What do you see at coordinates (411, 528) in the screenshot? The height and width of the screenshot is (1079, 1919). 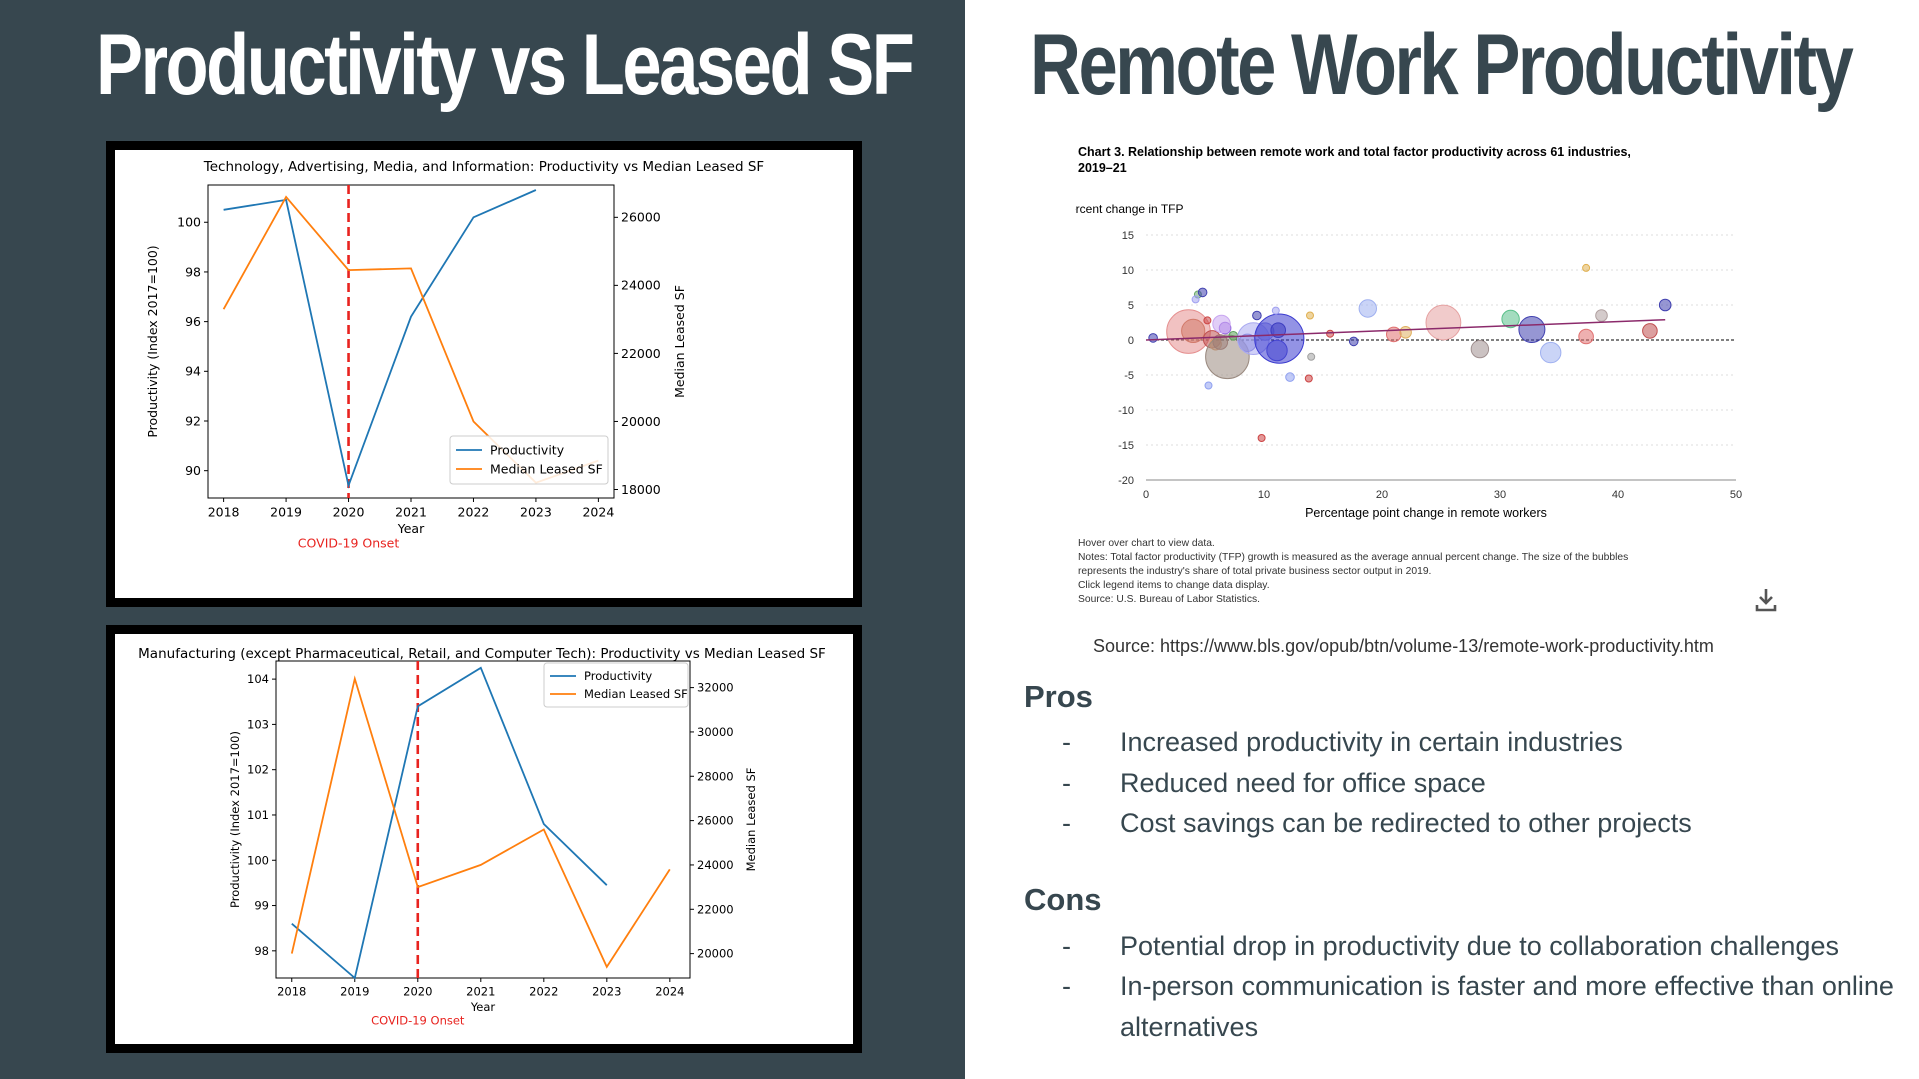 I see `x-axis-label: Year` at bounding box center [411, 528].